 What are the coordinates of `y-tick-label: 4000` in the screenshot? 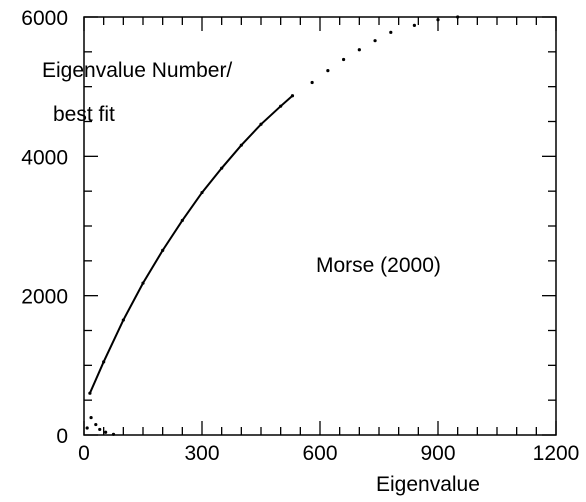 It's located at (44, 157).